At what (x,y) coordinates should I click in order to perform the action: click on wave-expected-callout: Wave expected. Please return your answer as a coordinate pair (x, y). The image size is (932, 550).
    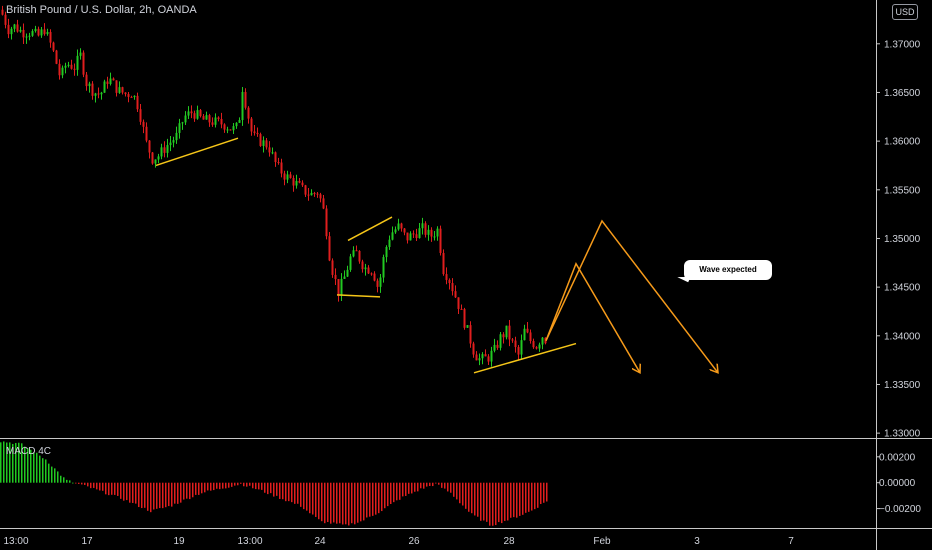
    Looking at the image, I should click on (728, 270).